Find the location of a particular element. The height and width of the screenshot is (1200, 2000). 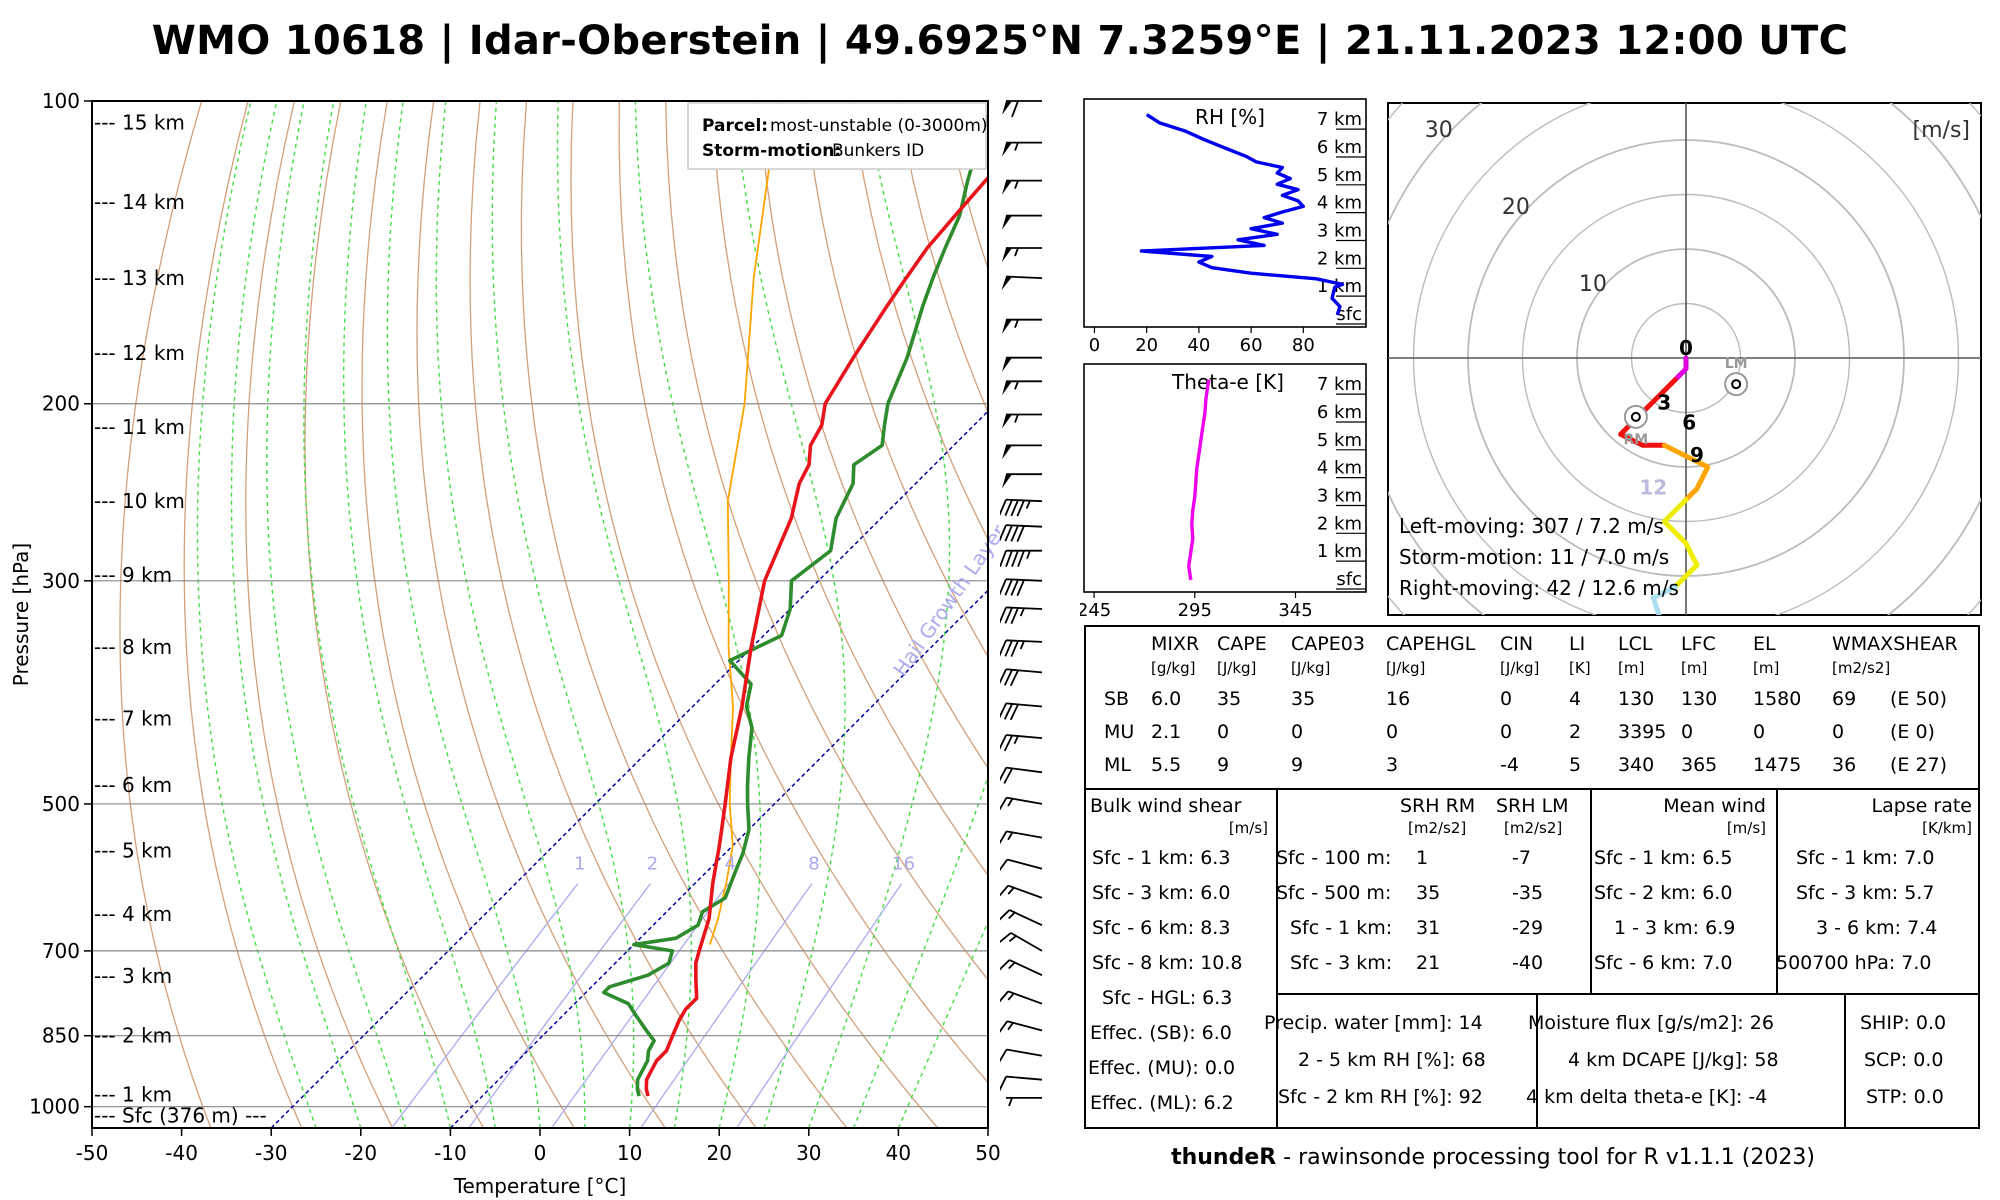

rh-x-tick-label: 20 is located at coordinates (1146, 345).